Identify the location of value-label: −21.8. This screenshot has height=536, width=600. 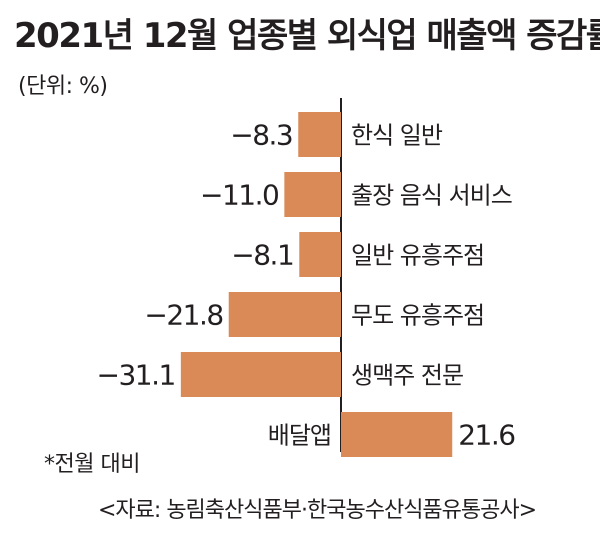
(183, 315).